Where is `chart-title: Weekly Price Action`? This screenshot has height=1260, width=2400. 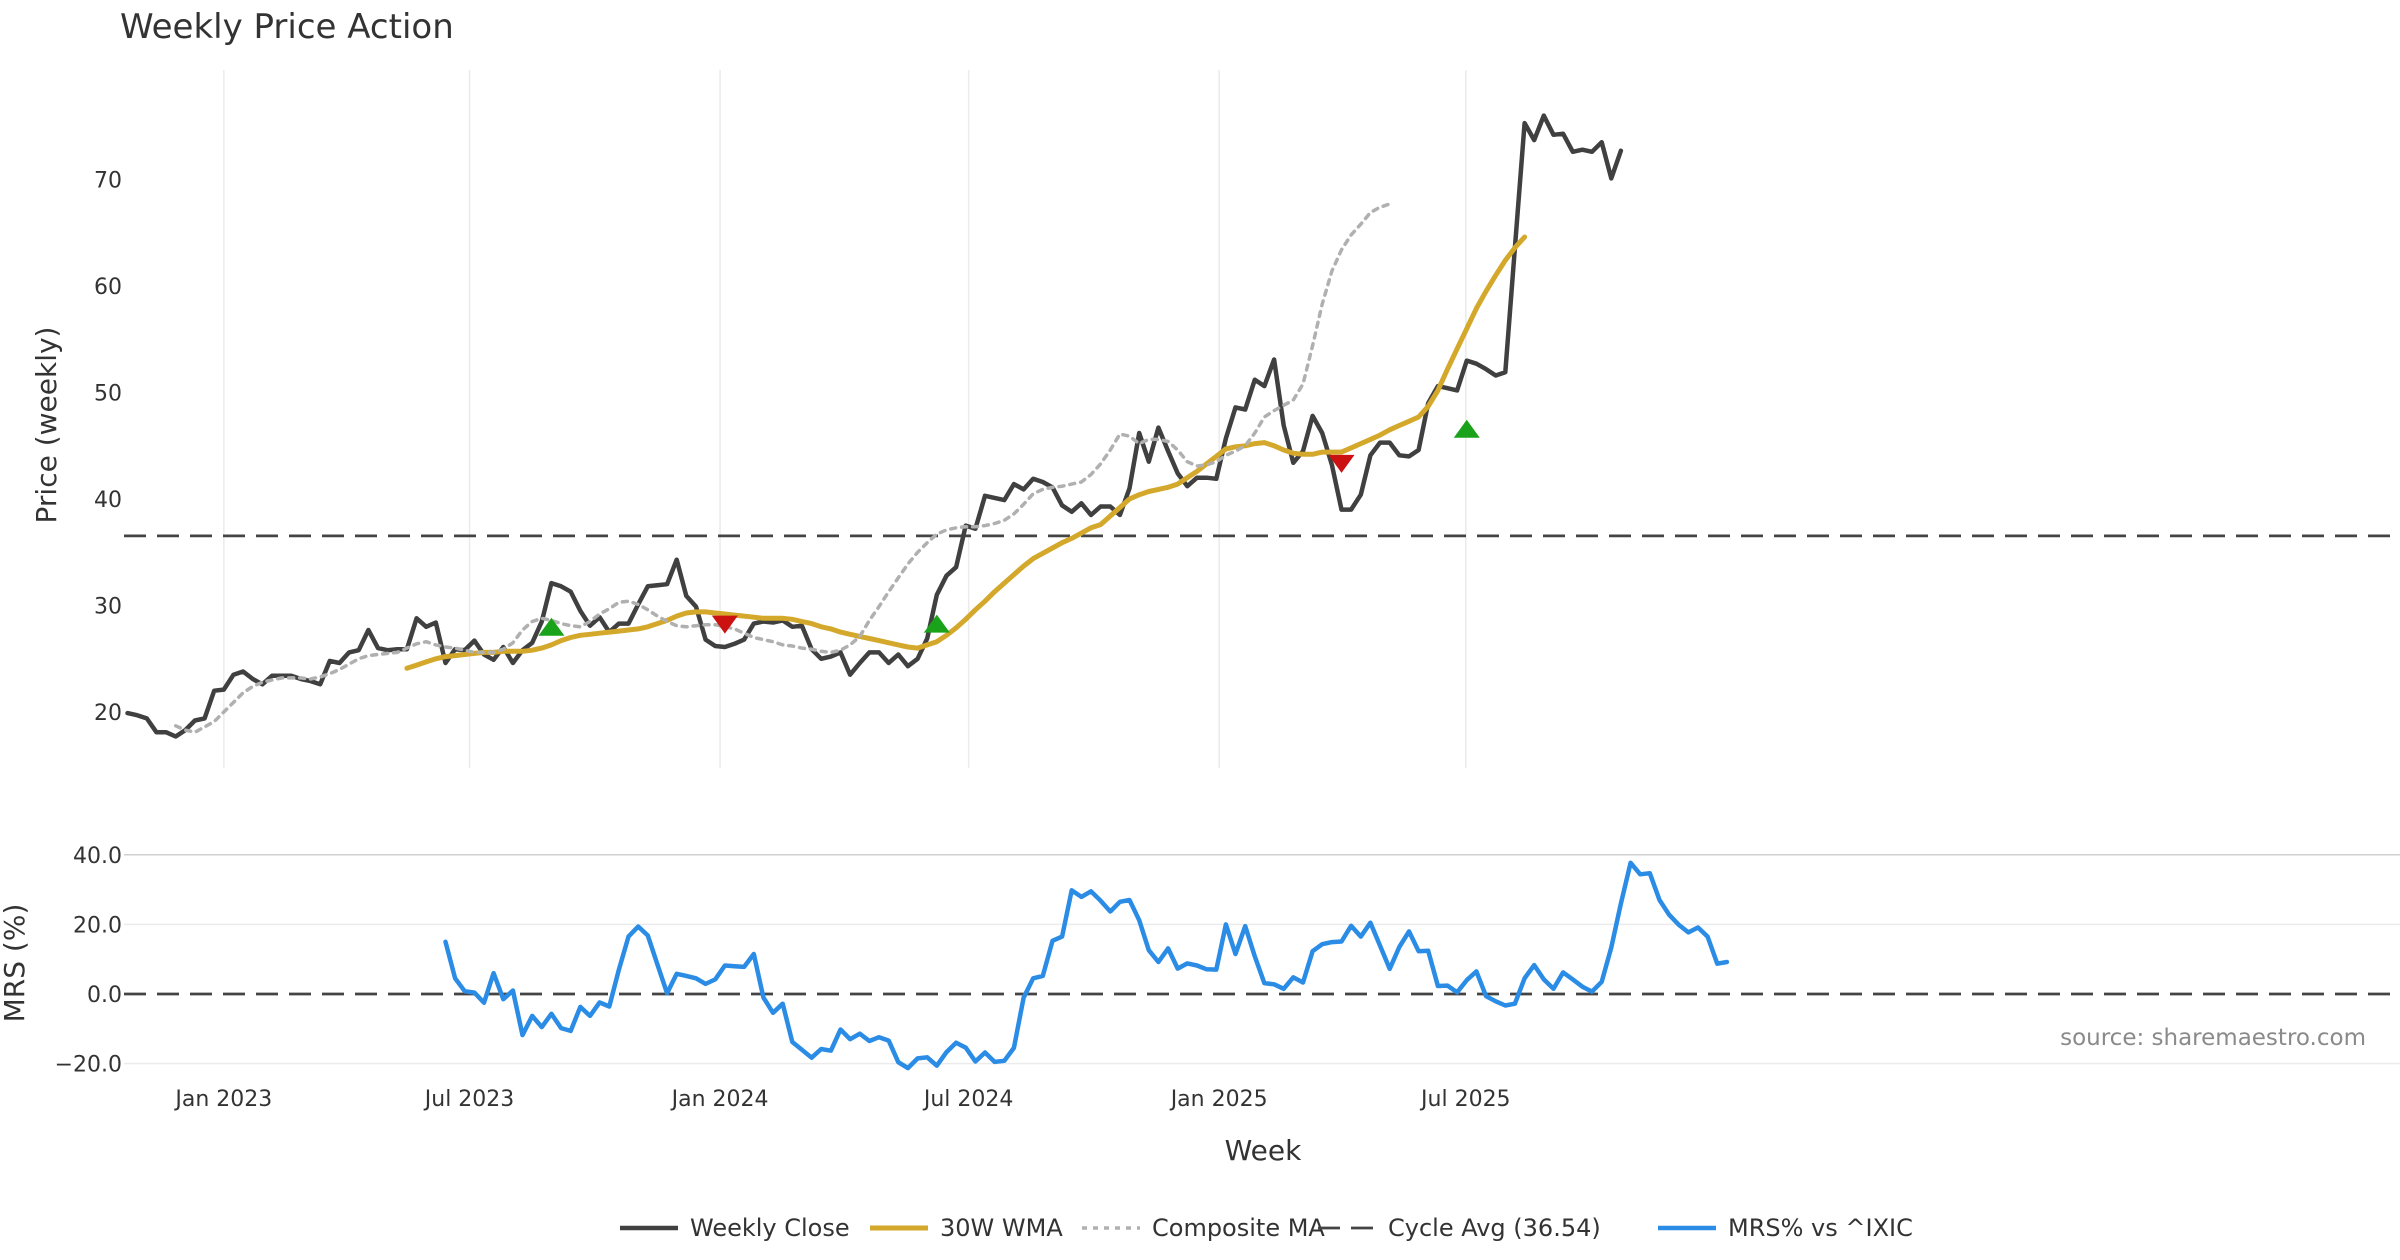 chart-title: Weekly Price Action is located at coordinates (287, 27).